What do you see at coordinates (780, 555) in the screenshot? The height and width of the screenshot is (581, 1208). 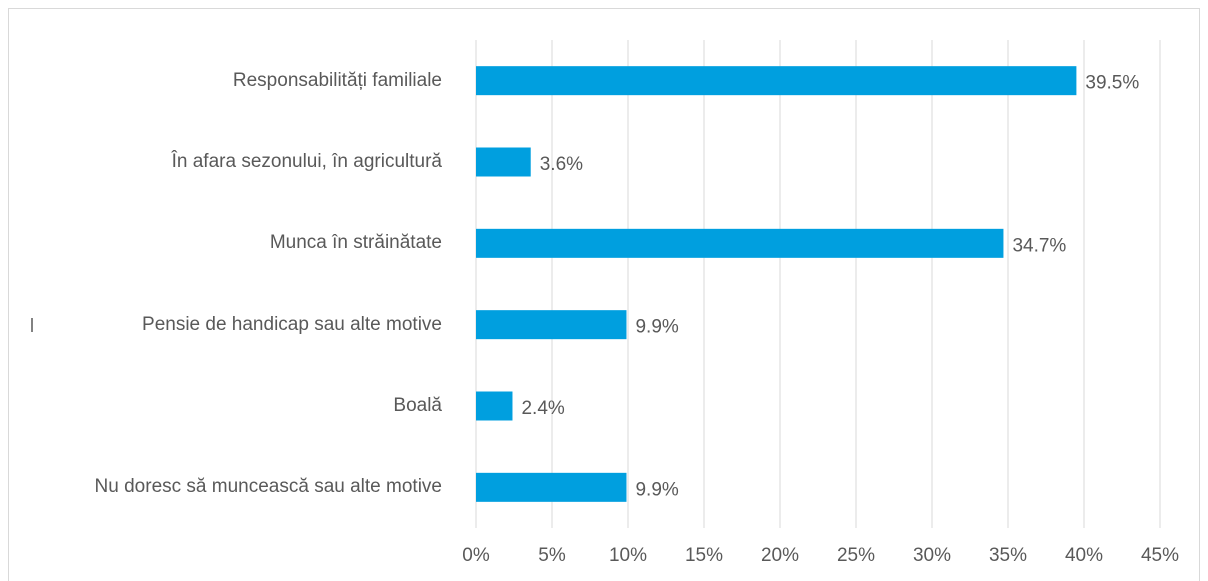 I see `x-tick-label: 20%` at bounding box center [780, 555].